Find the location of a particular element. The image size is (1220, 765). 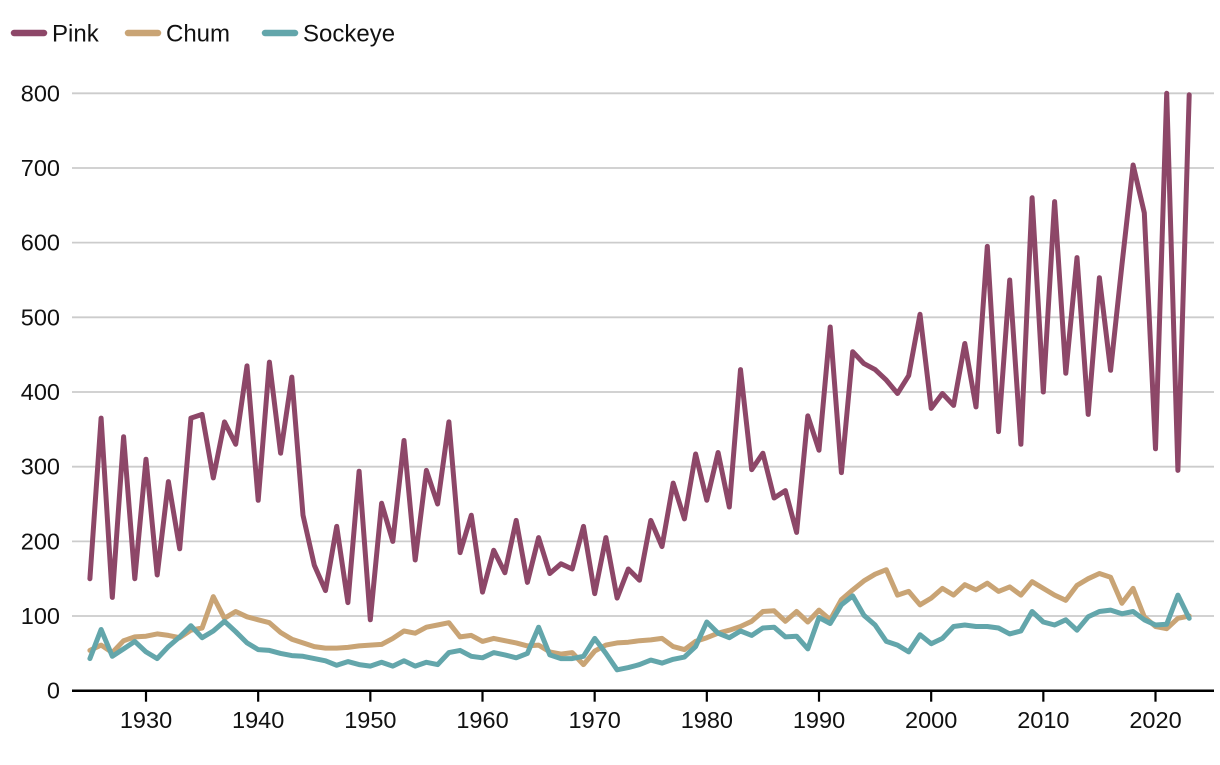

y-axis-label: 300 is located at coordinates (40, 467).